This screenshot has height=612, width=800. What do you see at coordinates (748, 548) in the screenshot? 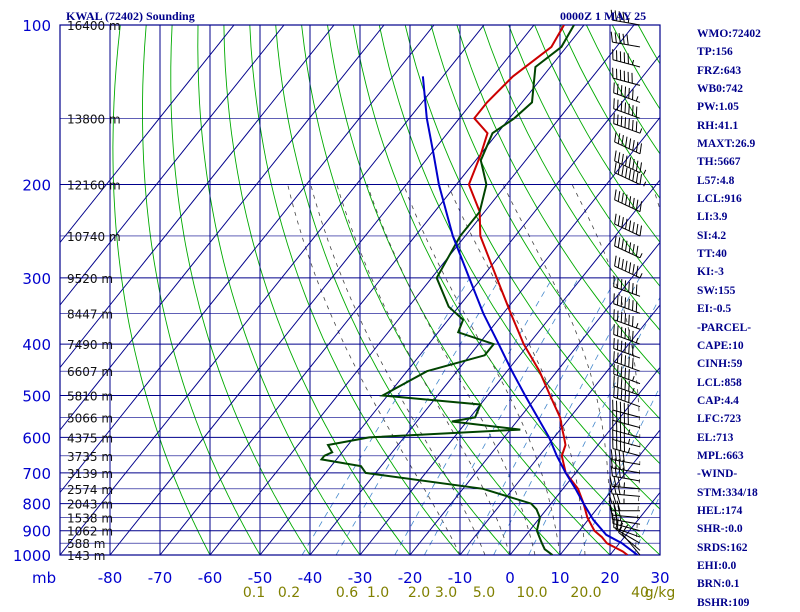
I see `index-item: SRDS:162` at bounding box center [748, 548].